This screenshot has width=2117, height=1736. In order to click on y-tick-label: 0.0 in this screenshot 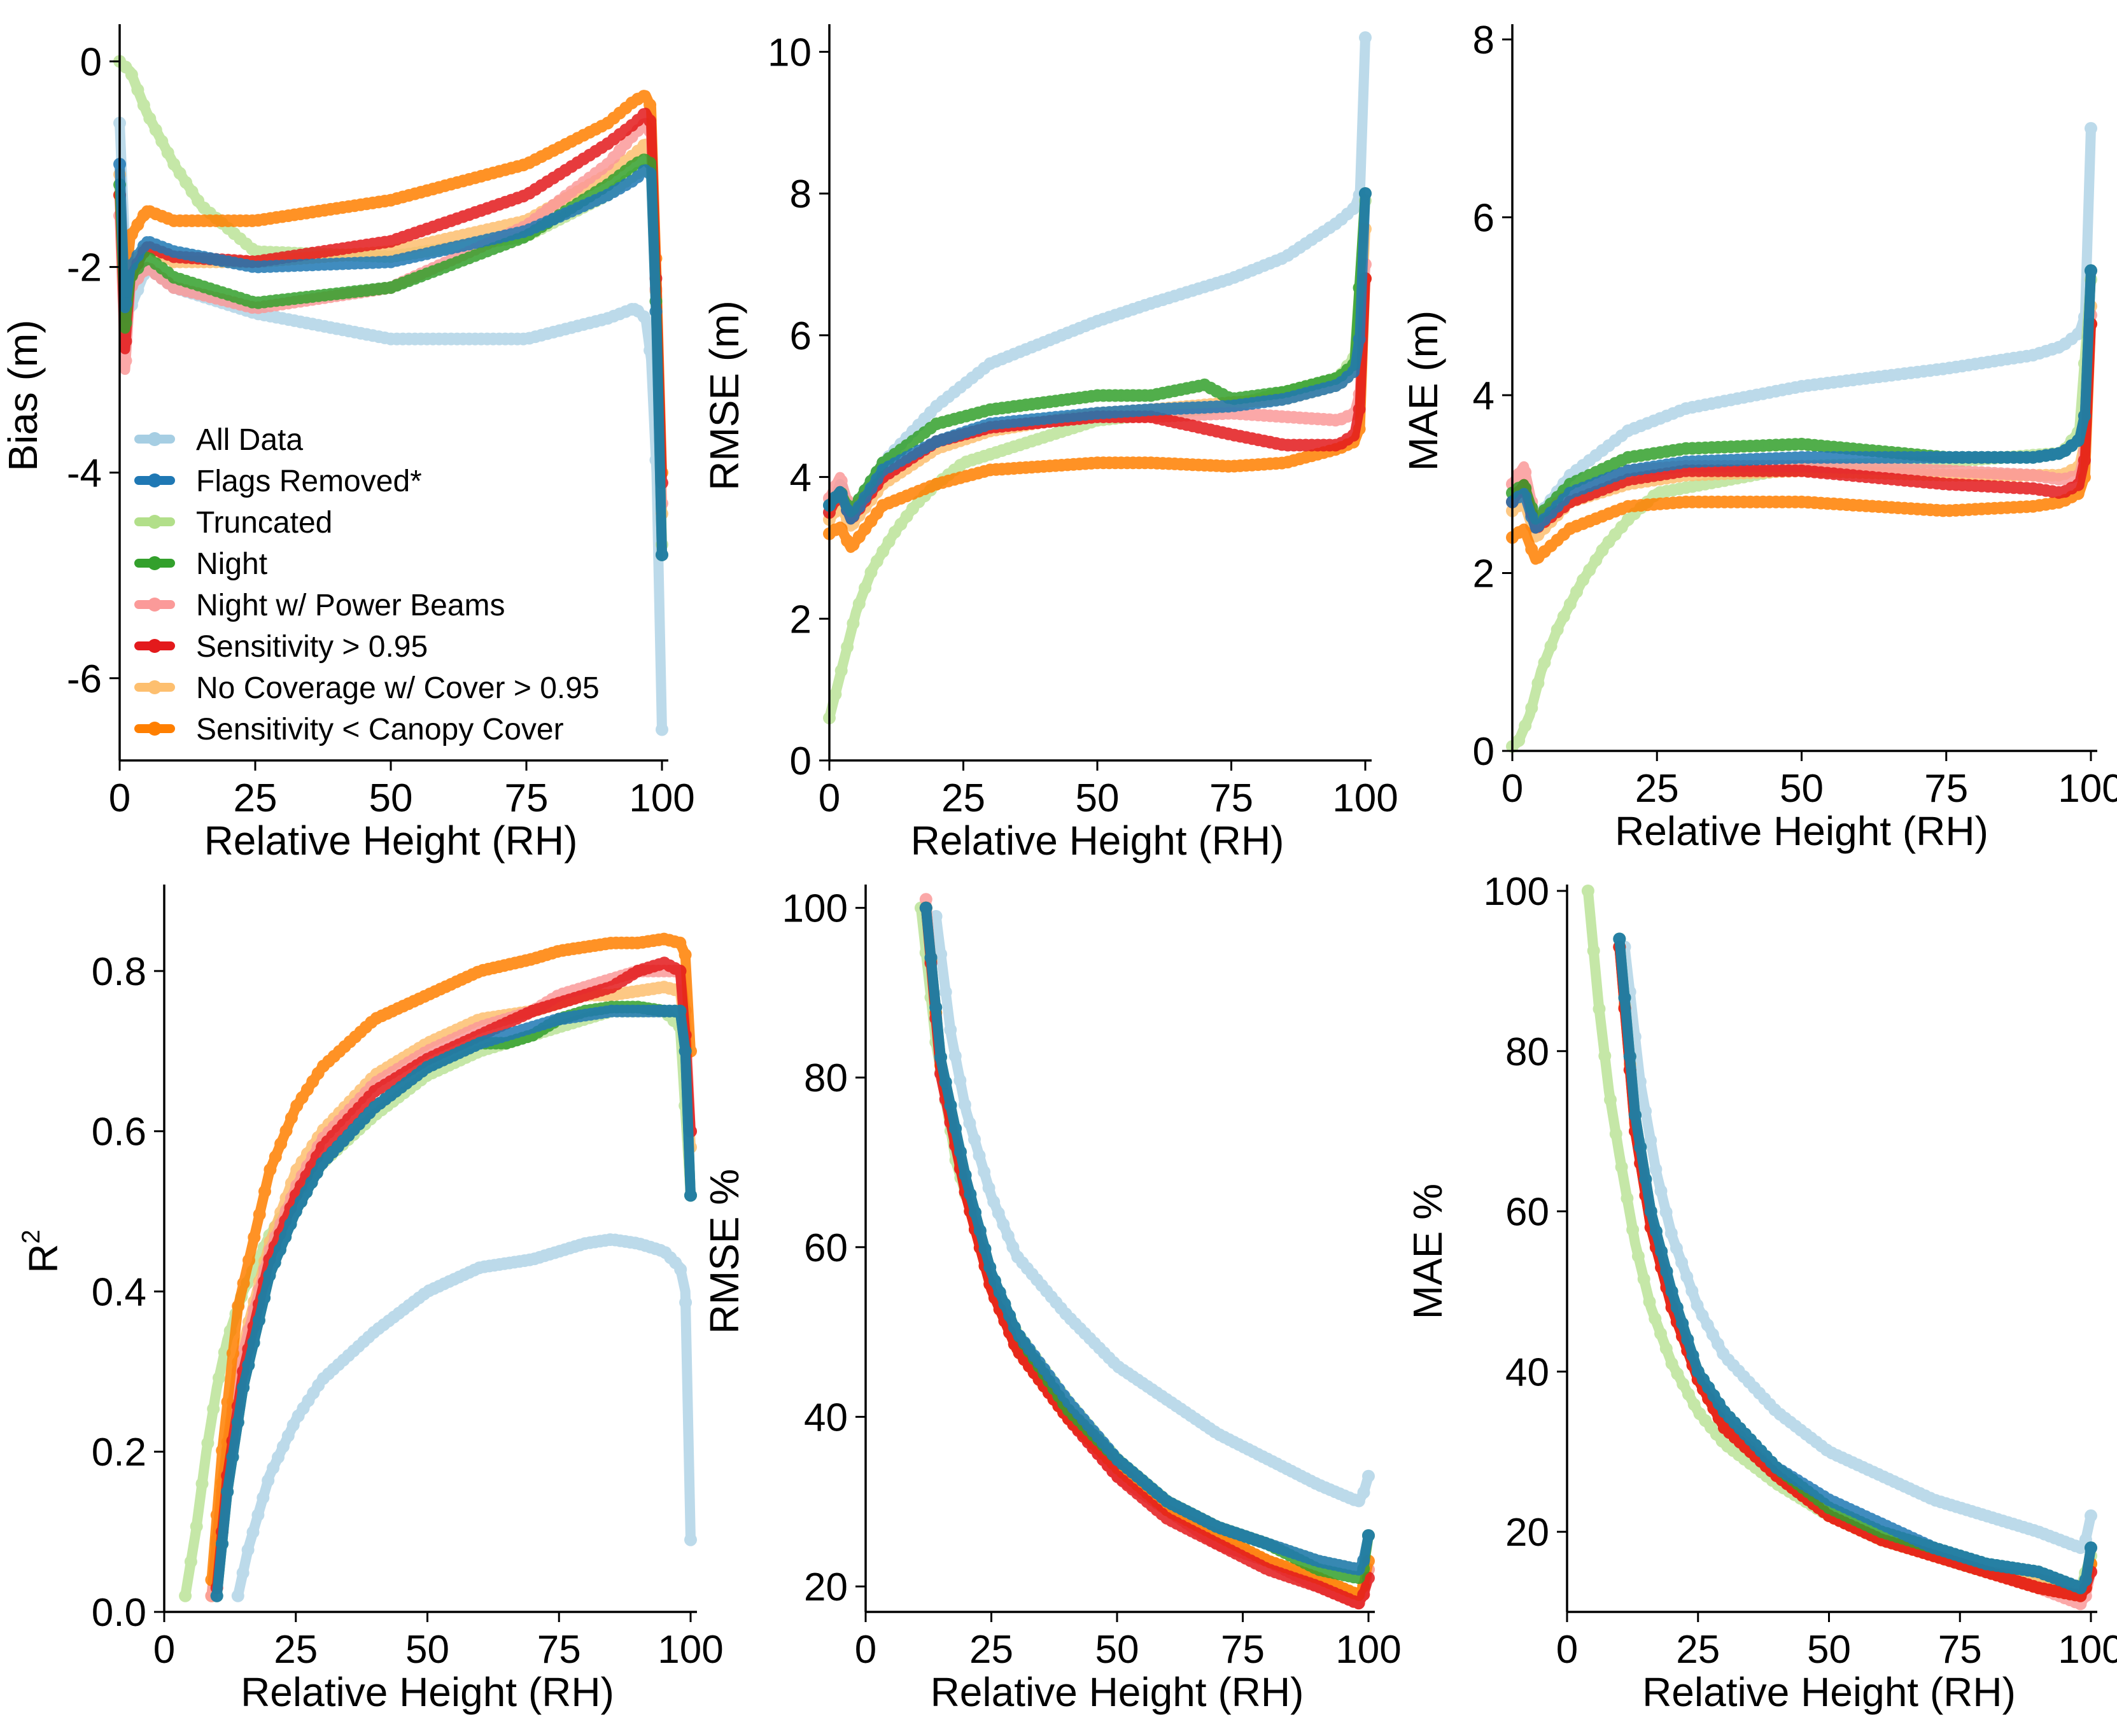, I will do `click(119, 1613)`.